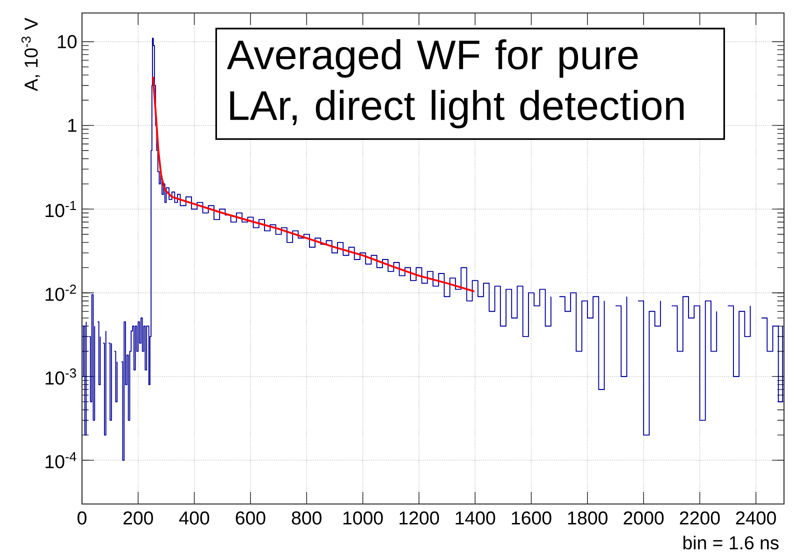  I want to click on x-tick-label: 2000, so click(644, 518).